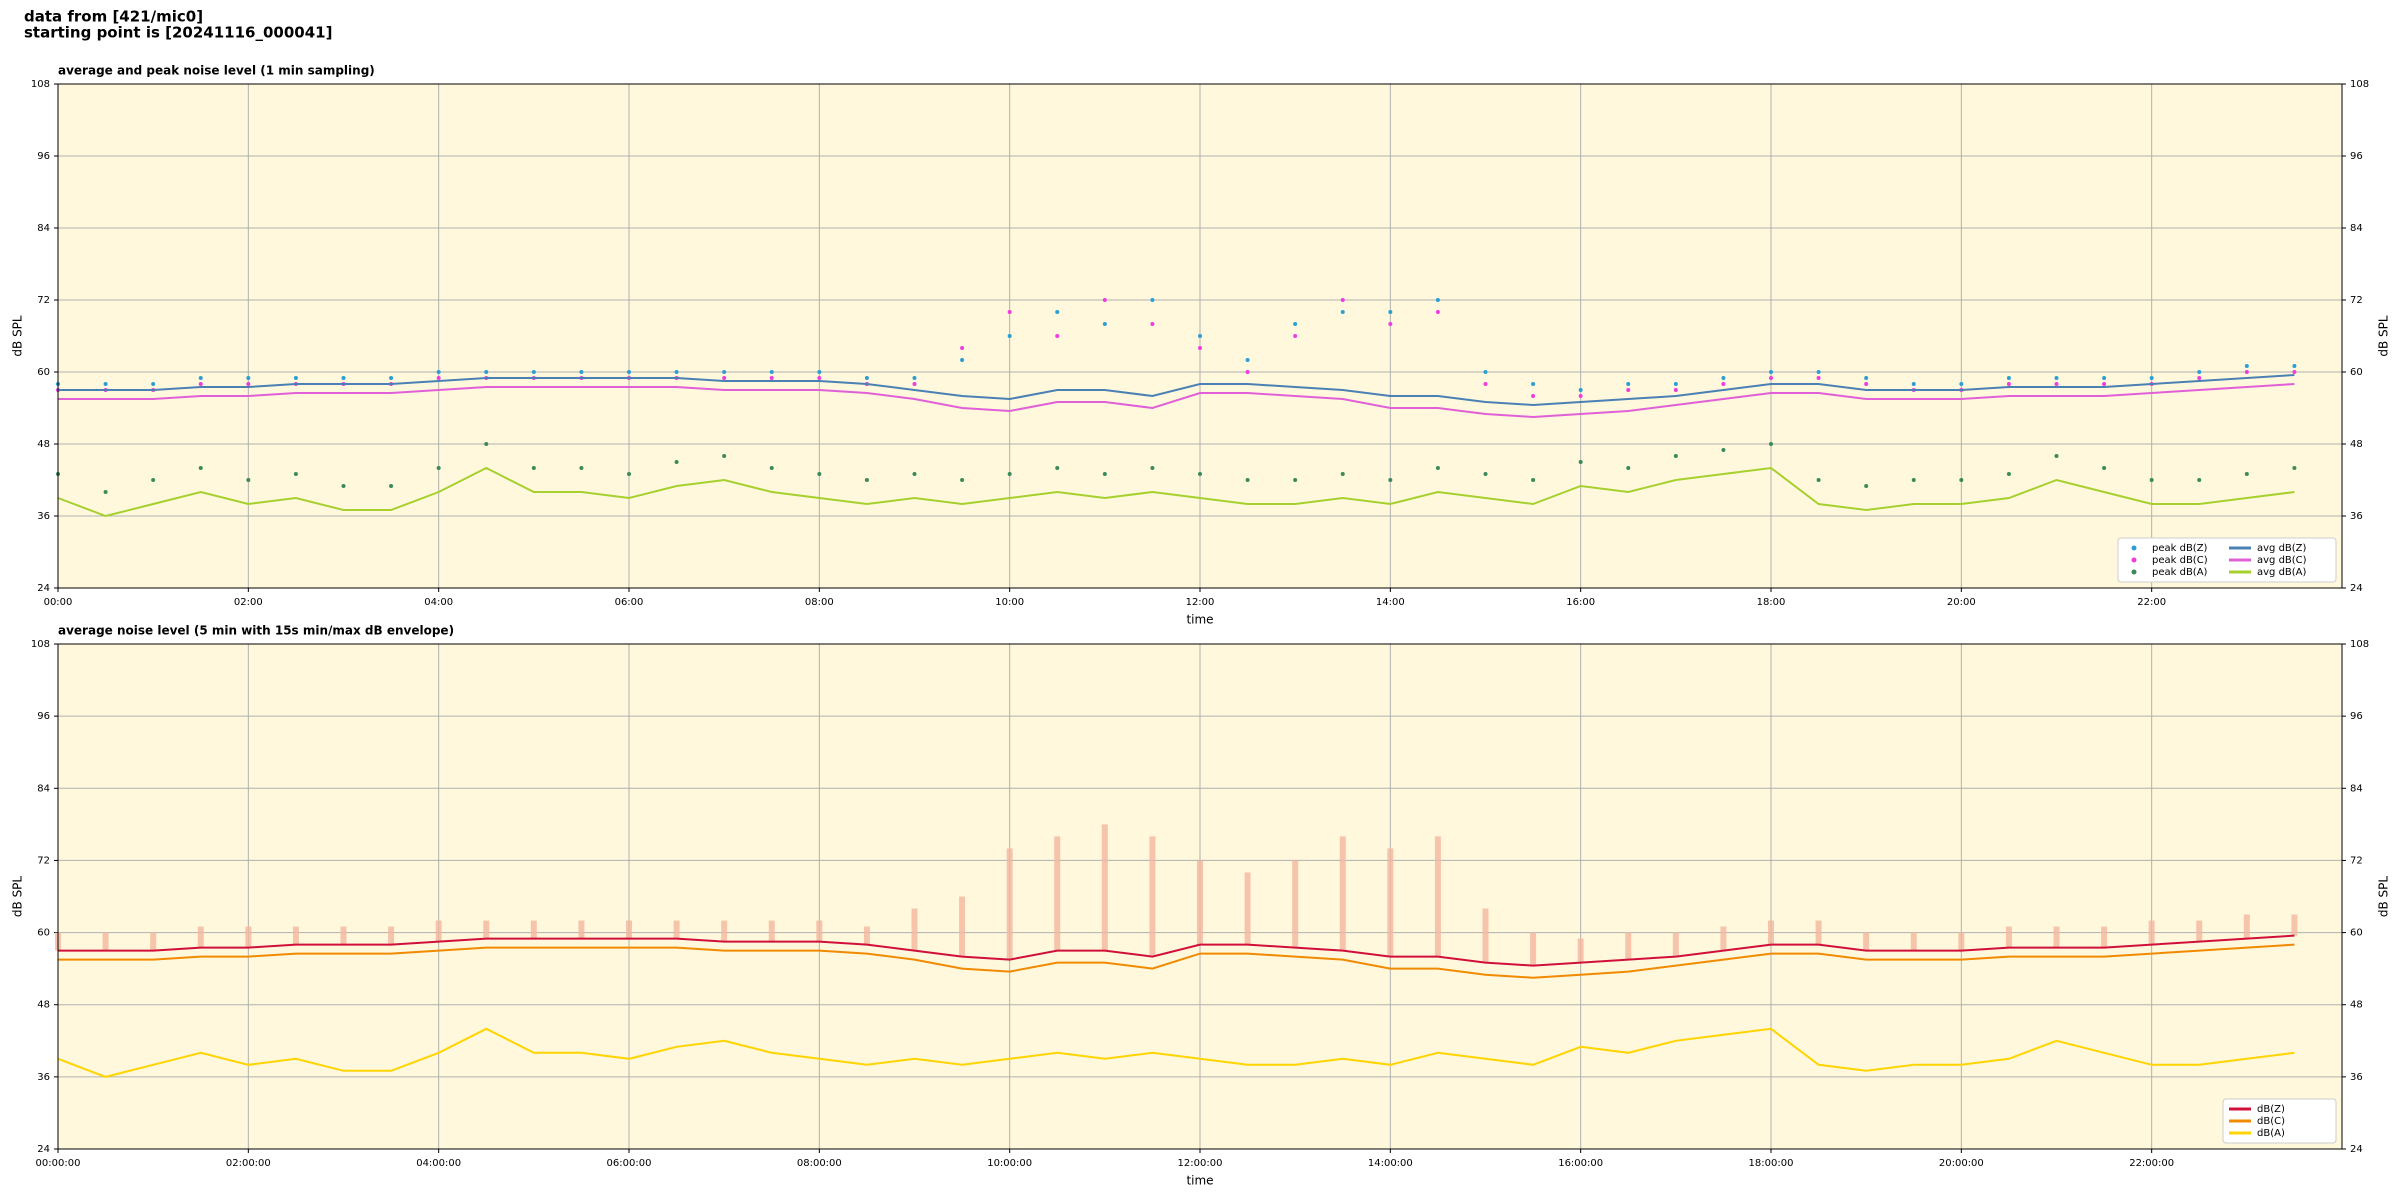 The image size is (2400, 1200). Describe the element at coordinates (43, 1077) in the screenshot. I see `y-tick-label: 36` at that location.